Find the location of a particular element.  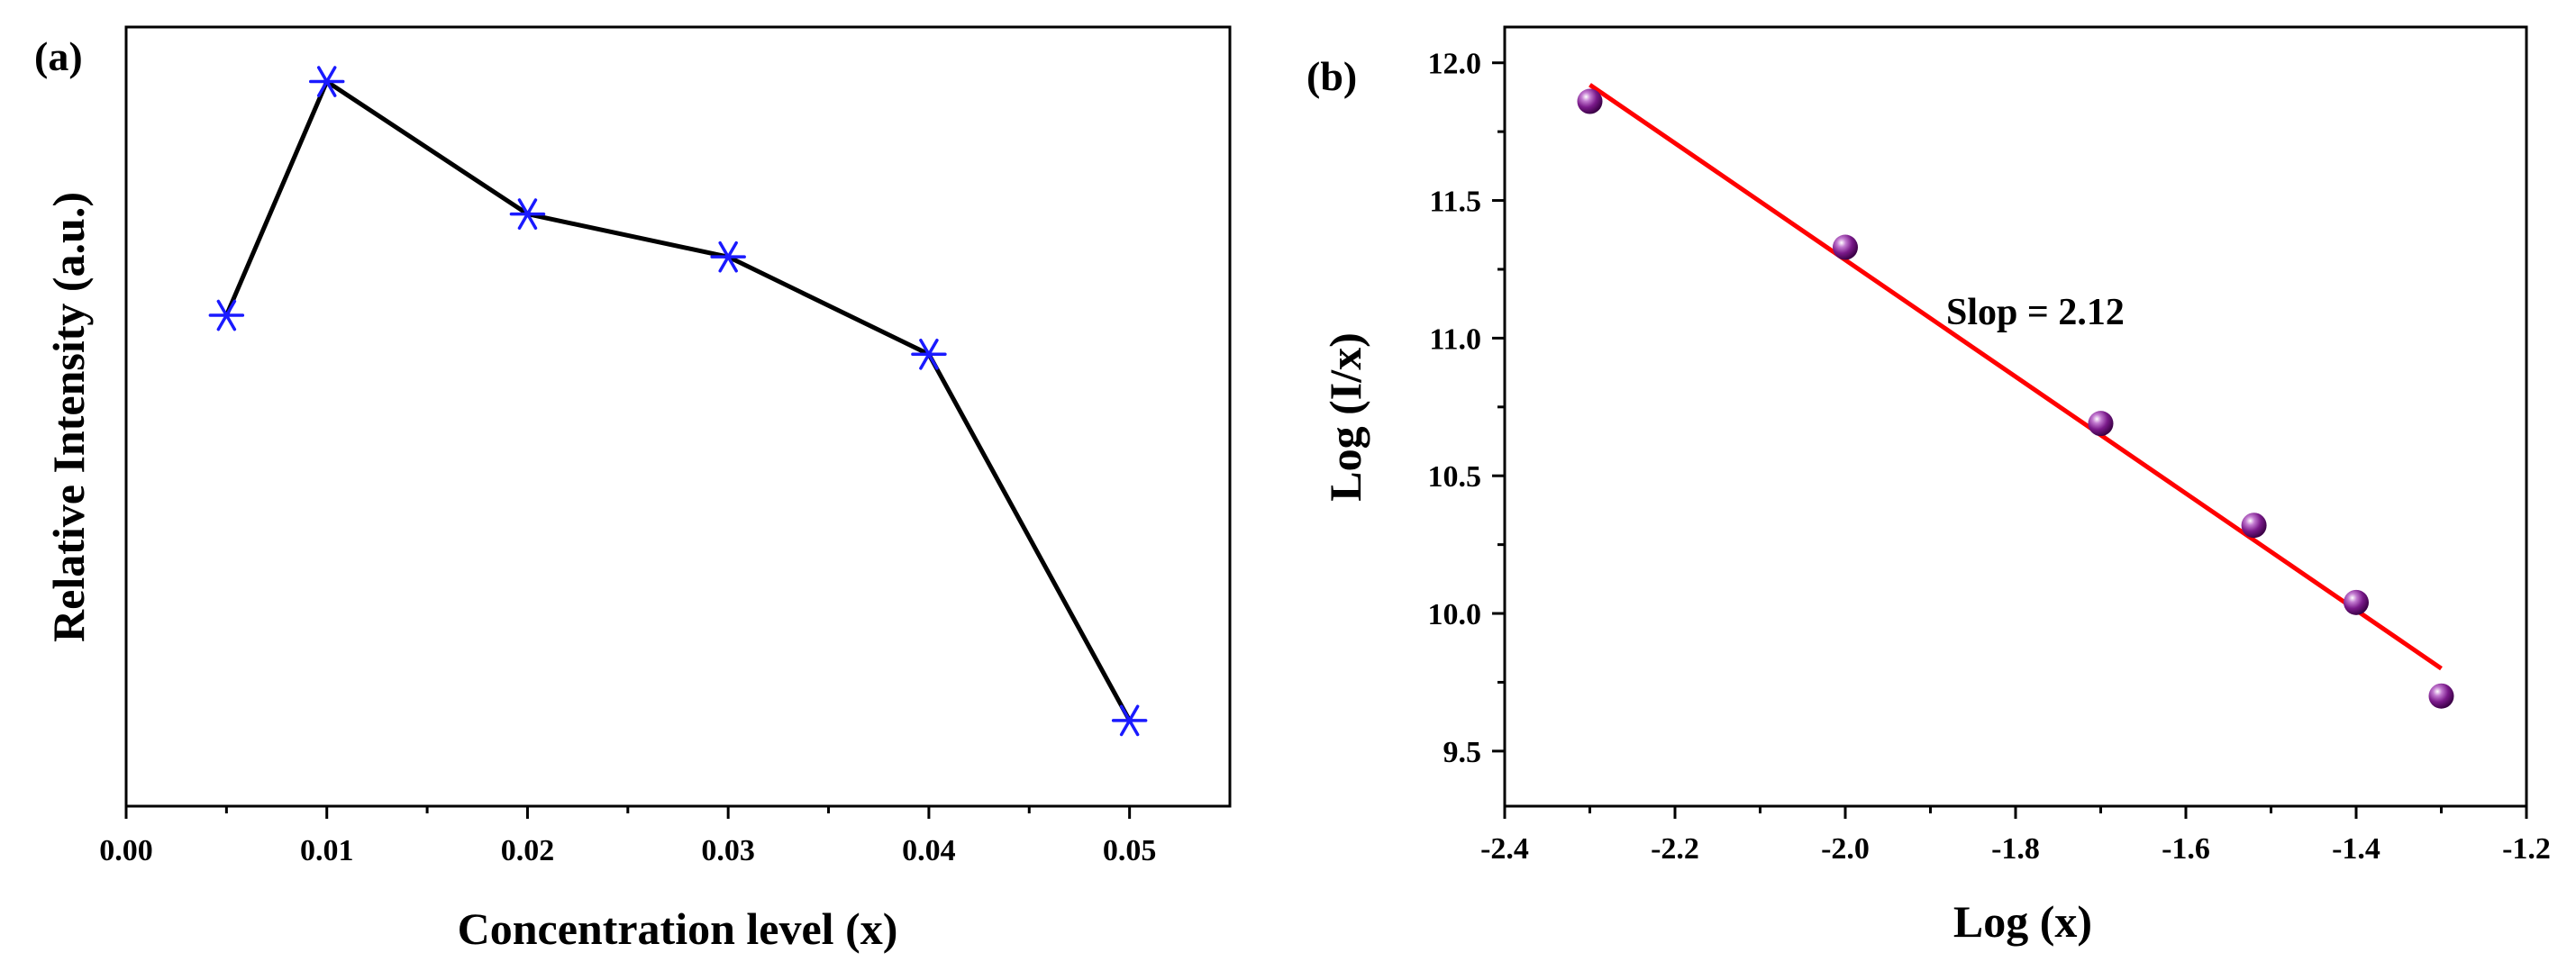

panel-a-x-axis-title: Concentration level (x) is located at coordinates (678, 928).